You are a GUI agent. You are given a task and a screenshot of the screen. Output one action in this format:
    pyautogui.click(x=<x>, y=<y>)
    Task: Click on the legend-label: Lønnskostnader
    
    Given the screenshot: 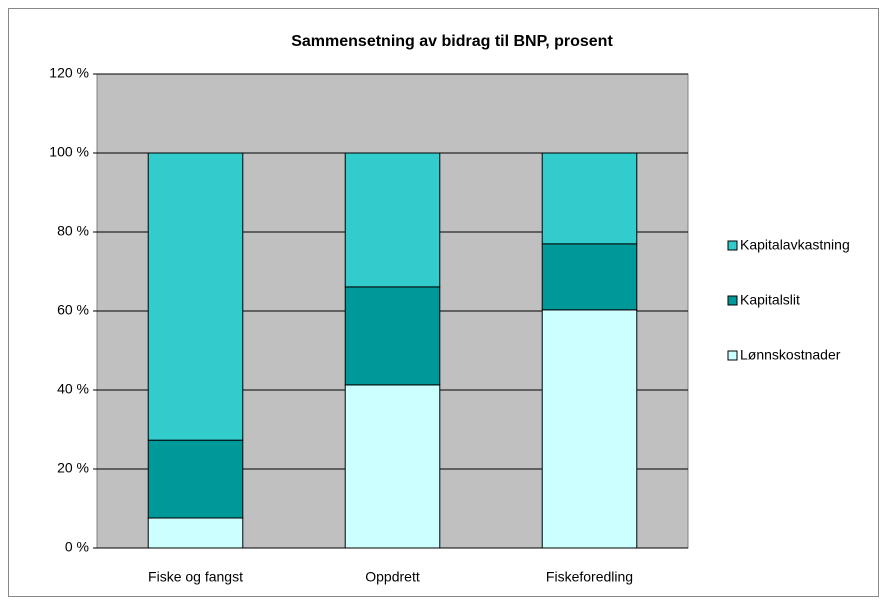 What is the action you would take?
    pyautogui.click(x=790, y=355)
    